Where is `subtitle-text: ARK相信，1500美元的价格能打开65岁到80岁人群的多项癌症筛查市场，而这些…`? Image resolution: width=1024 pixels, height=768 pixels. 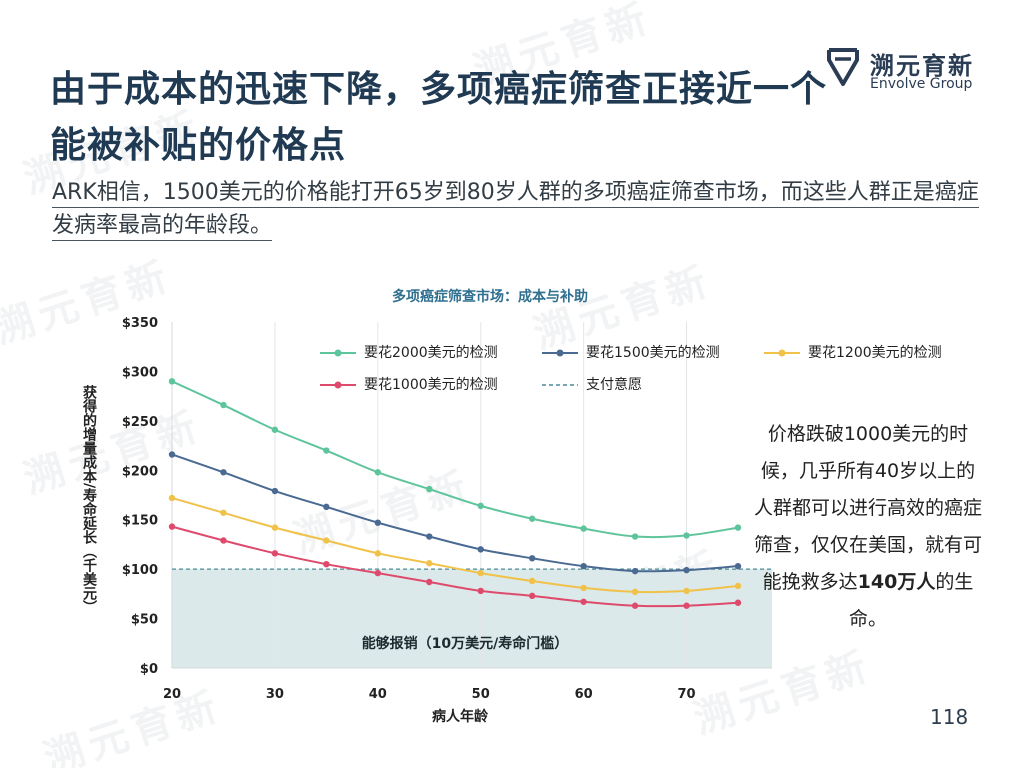 subtitle-text: ARK相信，1500美元的价格能打开65岁到80岁人群的多项癌症筛查市场，而这些… is located at coordinates (515, 210).